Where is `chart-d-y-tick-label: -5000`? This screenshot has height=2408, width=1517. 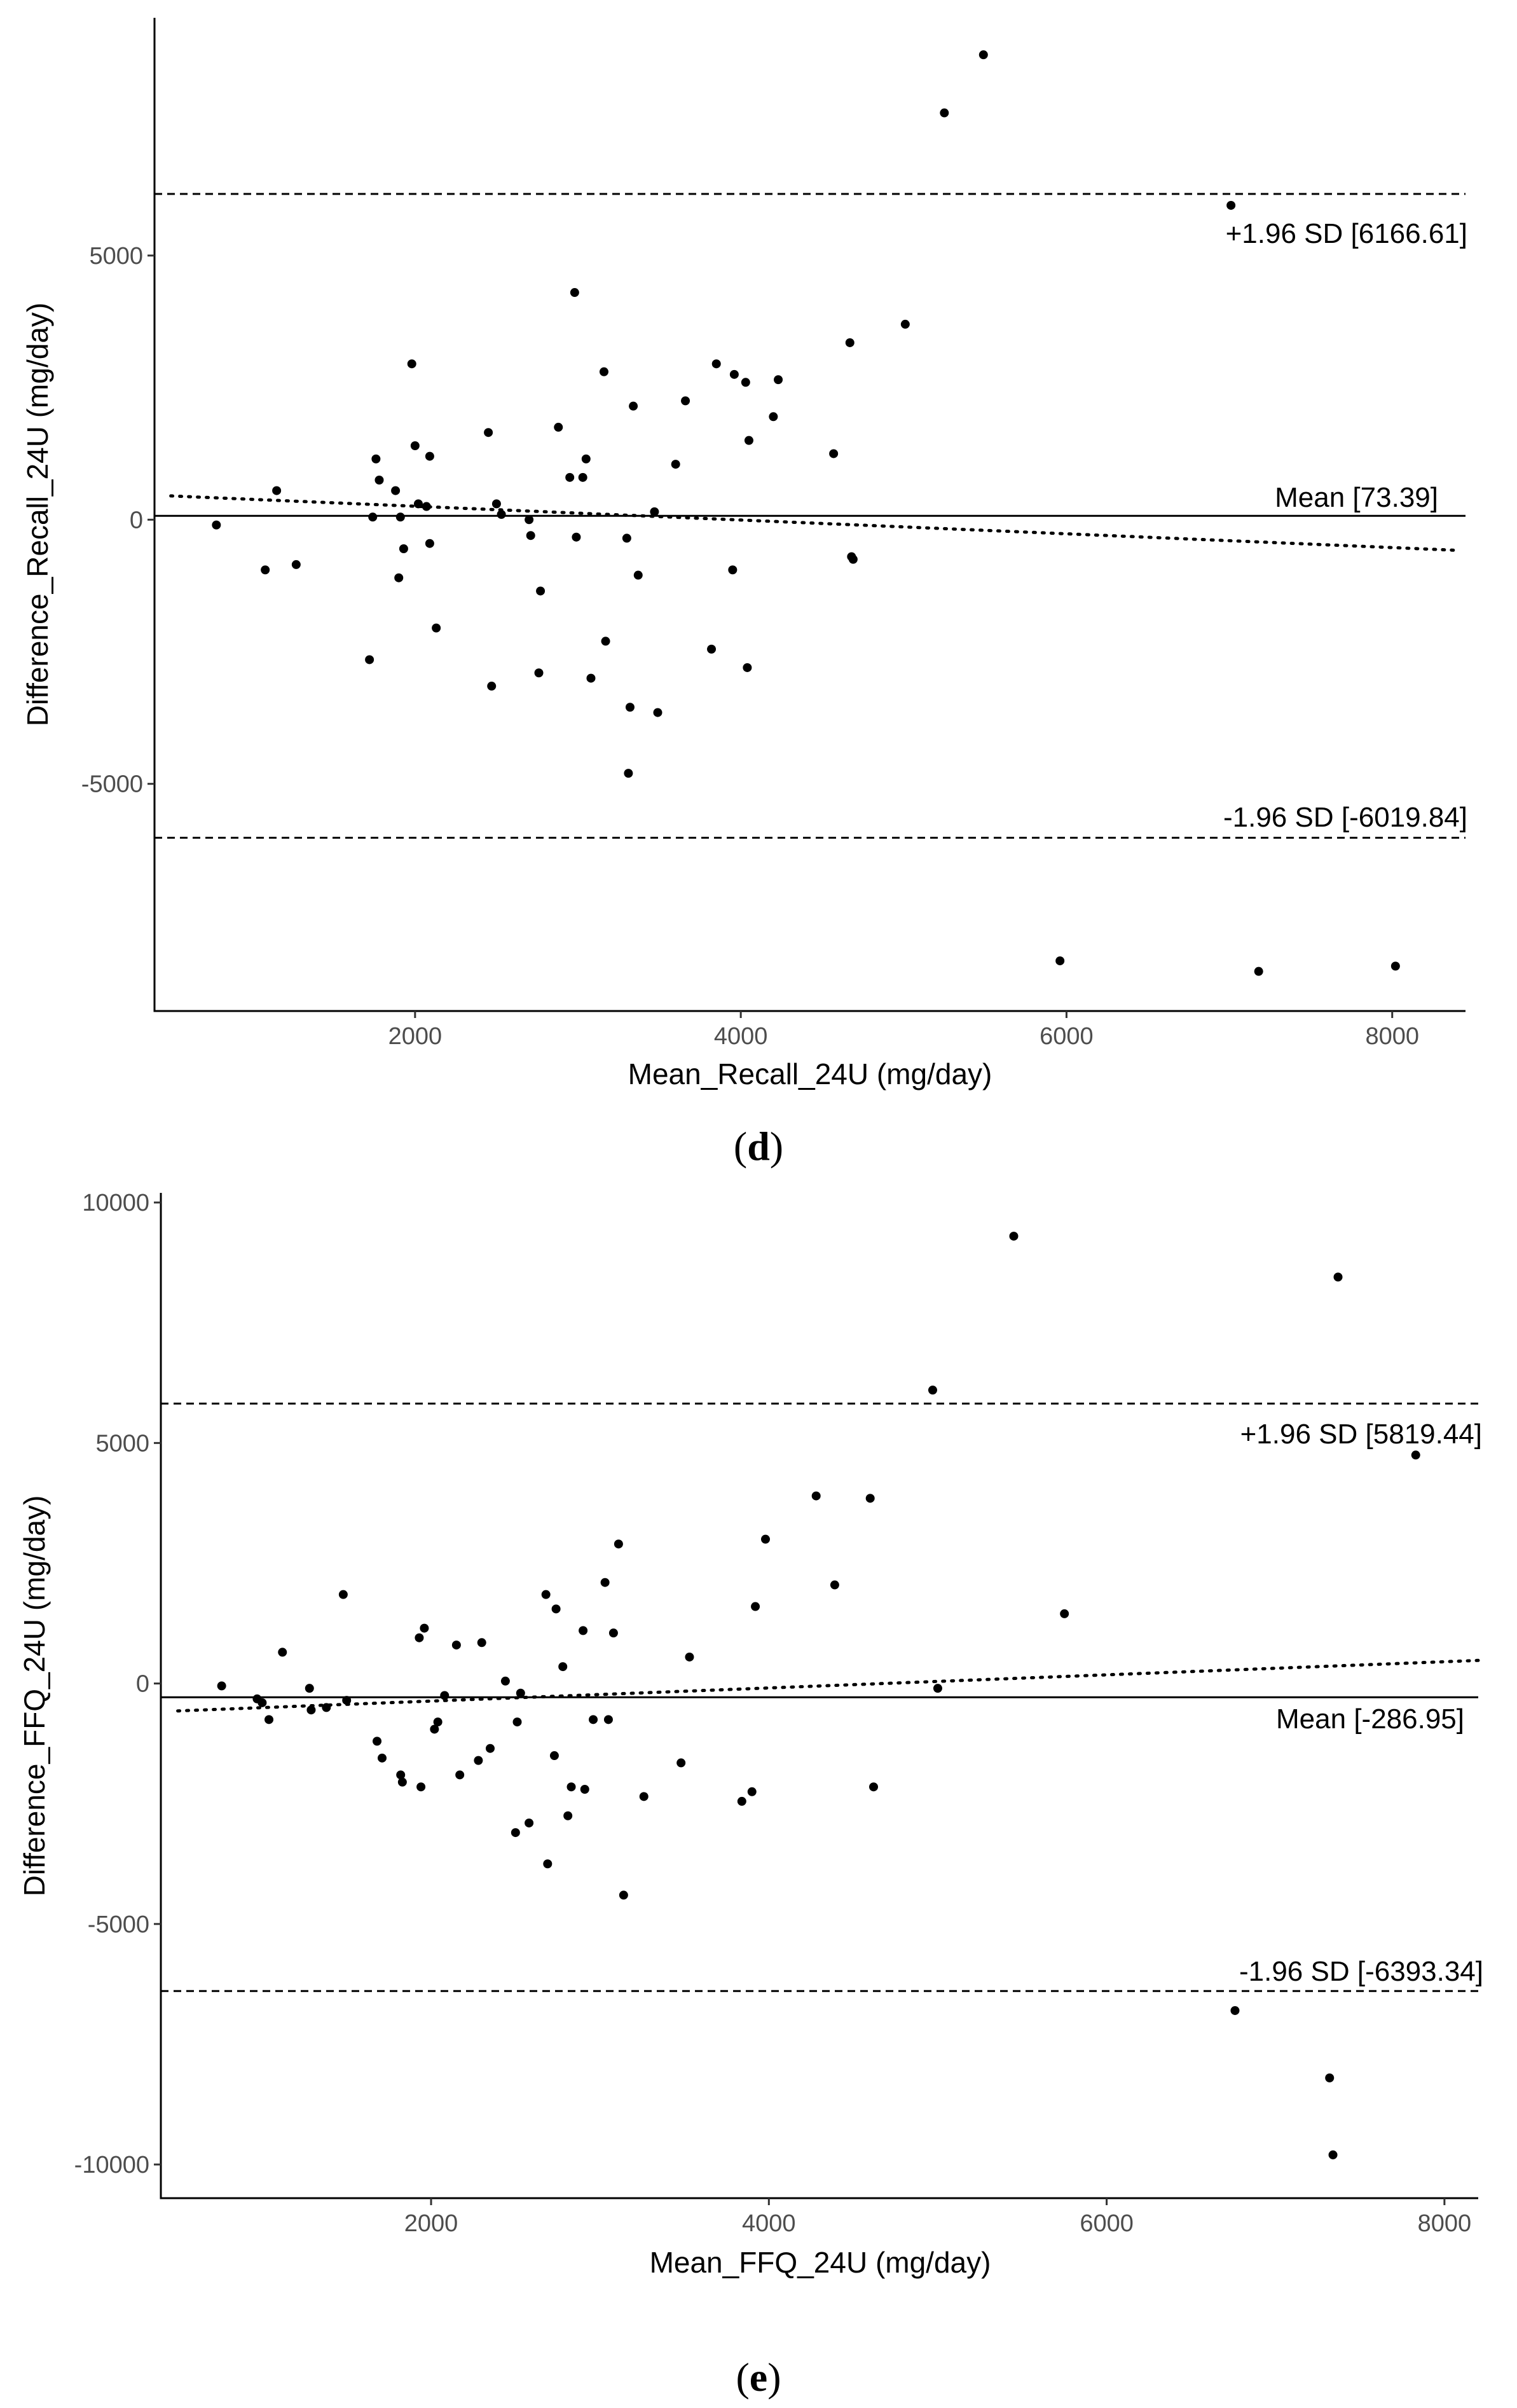
chart-d-y-tick-label: -5000 is located at coordinates (112, 784).